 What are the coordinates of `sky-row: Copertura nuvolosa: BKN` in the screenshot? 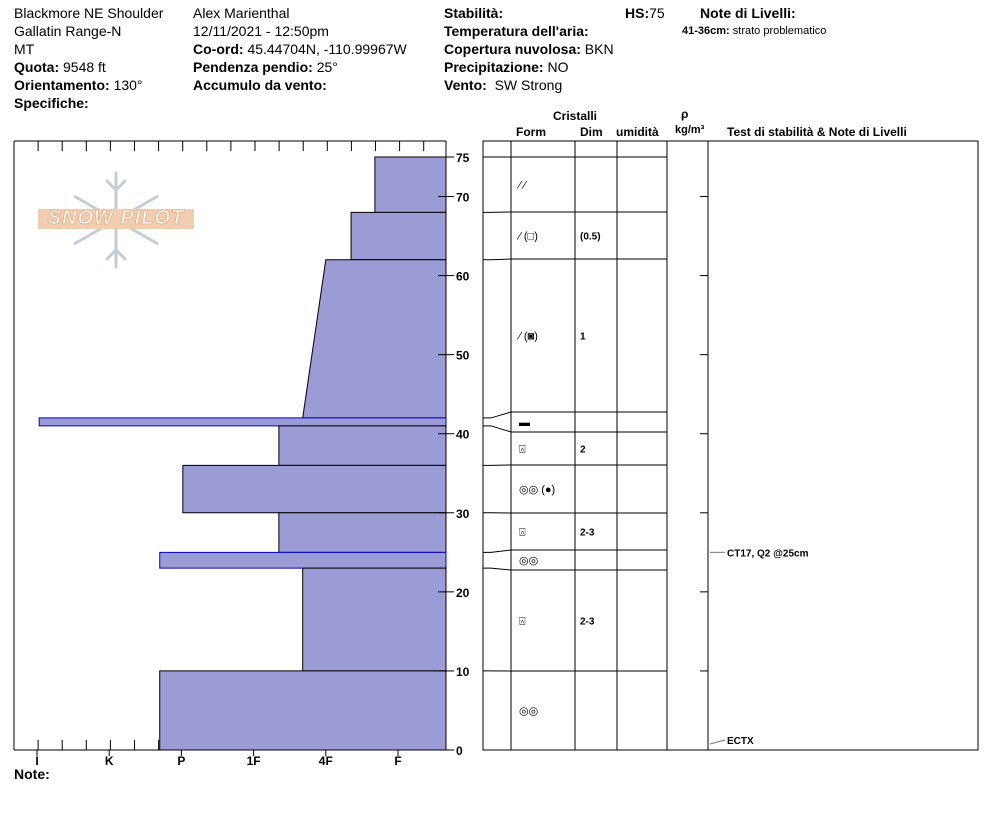 It's located at (529, 49).